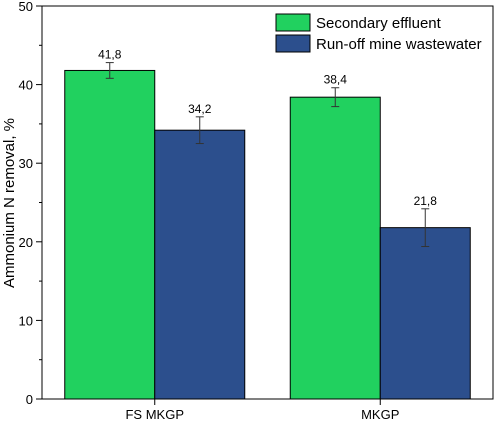 The height and width of the screenshot is (422, 498). What do you see at coordinates (26, 242) in the screenshot?
I see `y-tick-label: 20` at bounding box center [26, 242].